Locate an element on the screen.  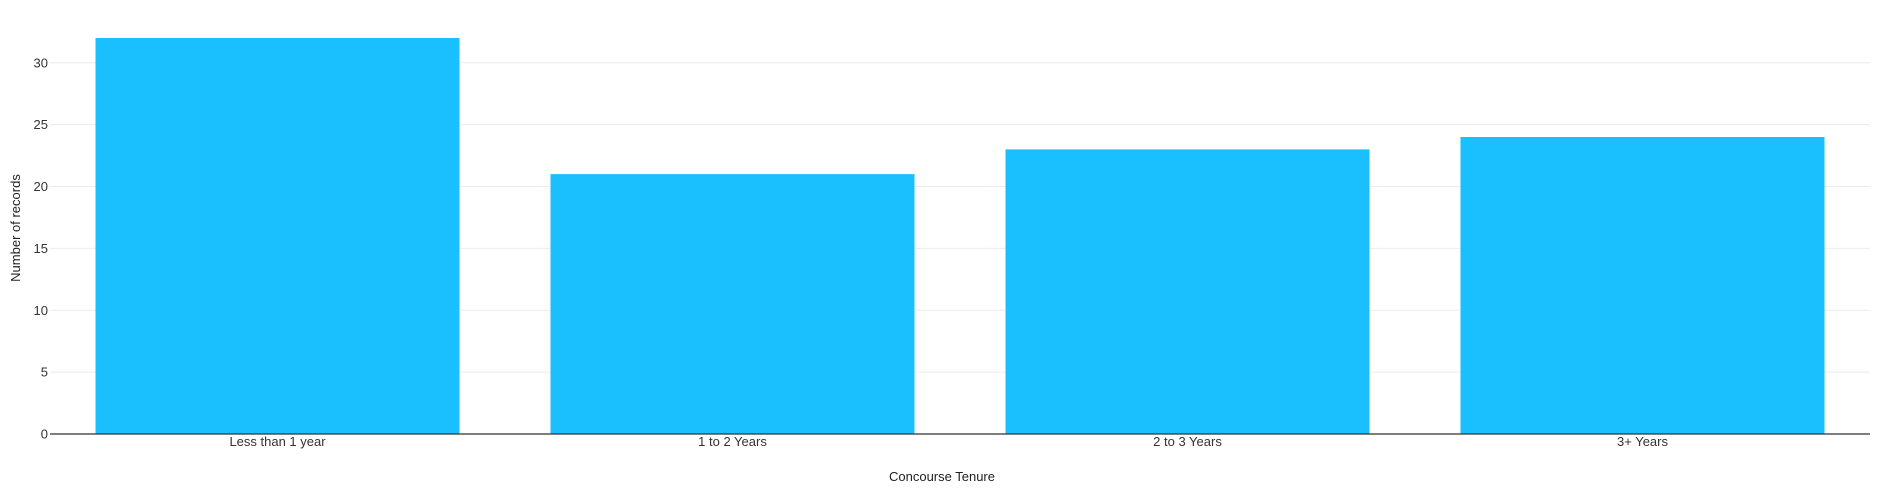
x-axis-title: Concourse Tenure is located at coordinates (942, 476).